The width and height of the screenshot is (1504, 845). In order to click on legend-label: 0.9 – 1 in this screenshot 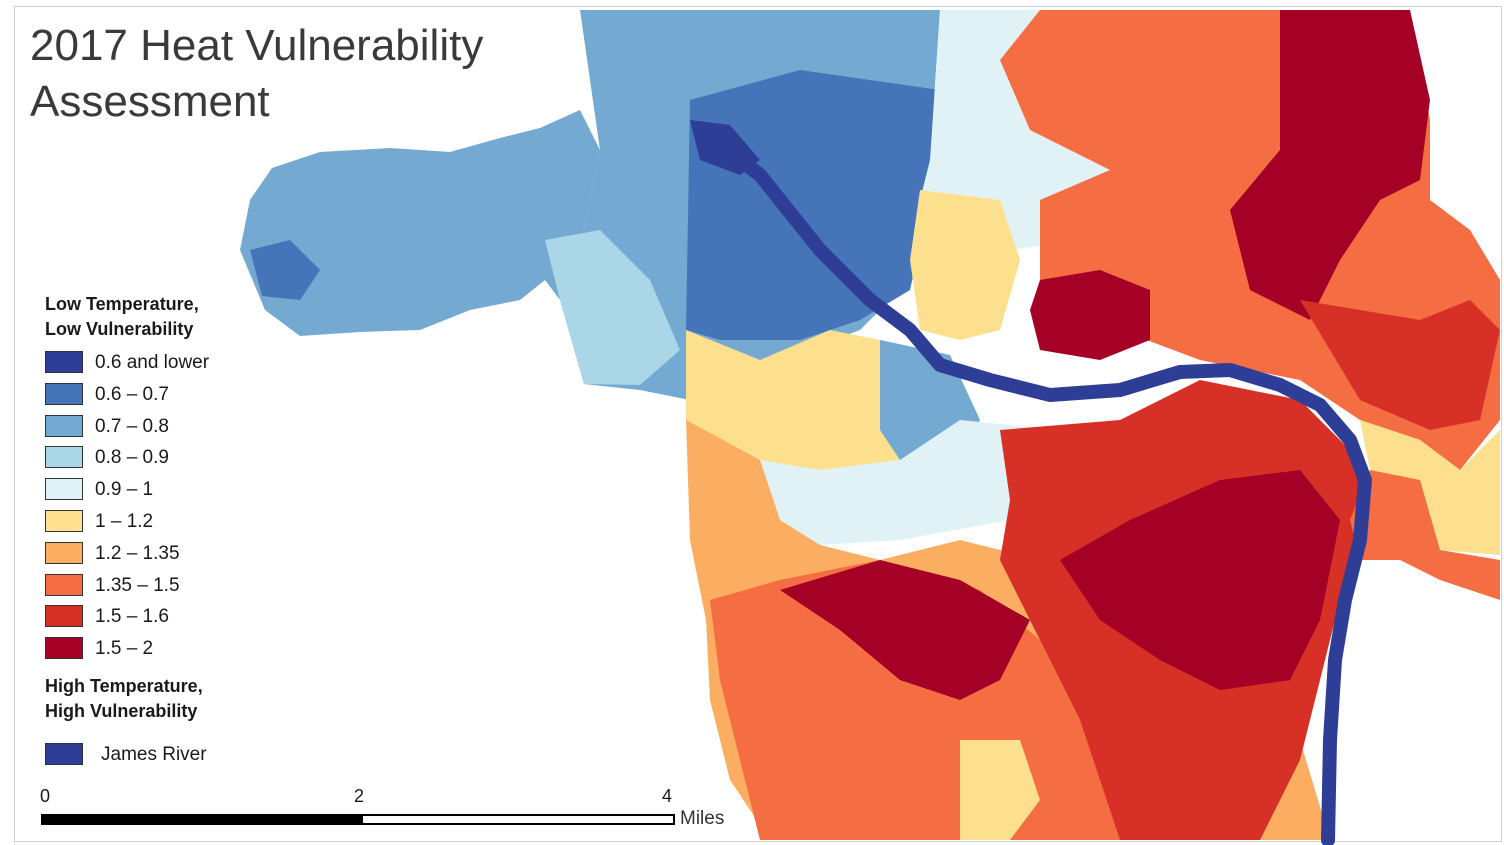, I will do `click(124, 490)`.